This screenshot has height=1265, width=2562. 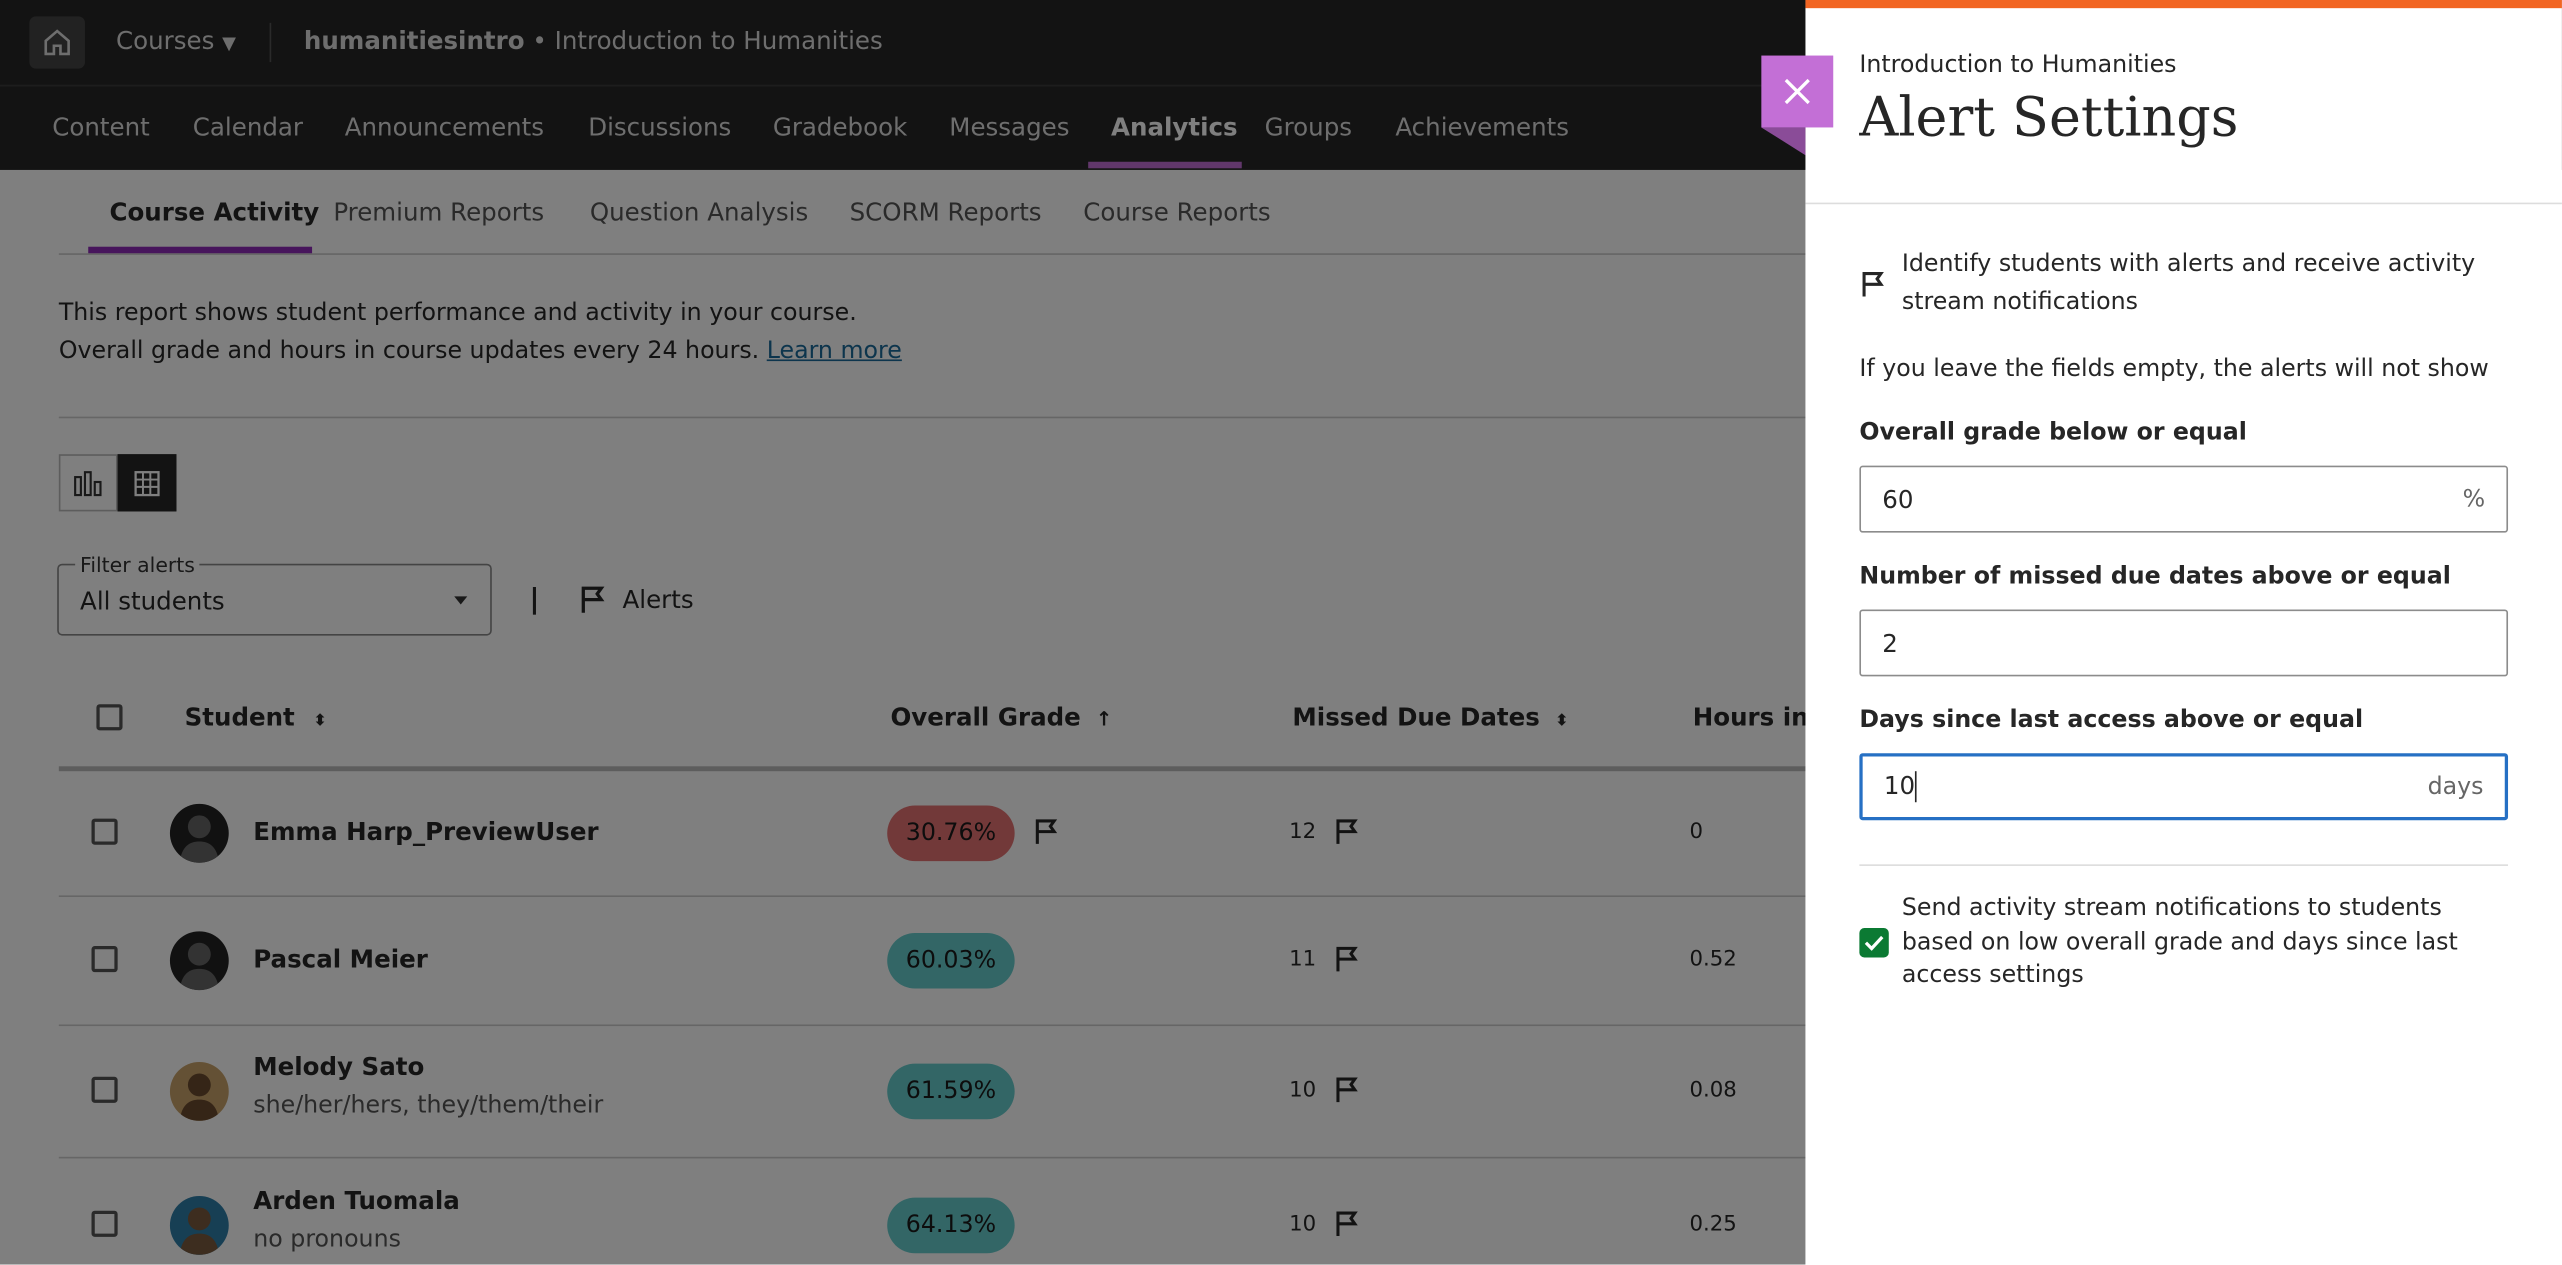 I want to click on panel-divider, so click(x=2184, y=865).